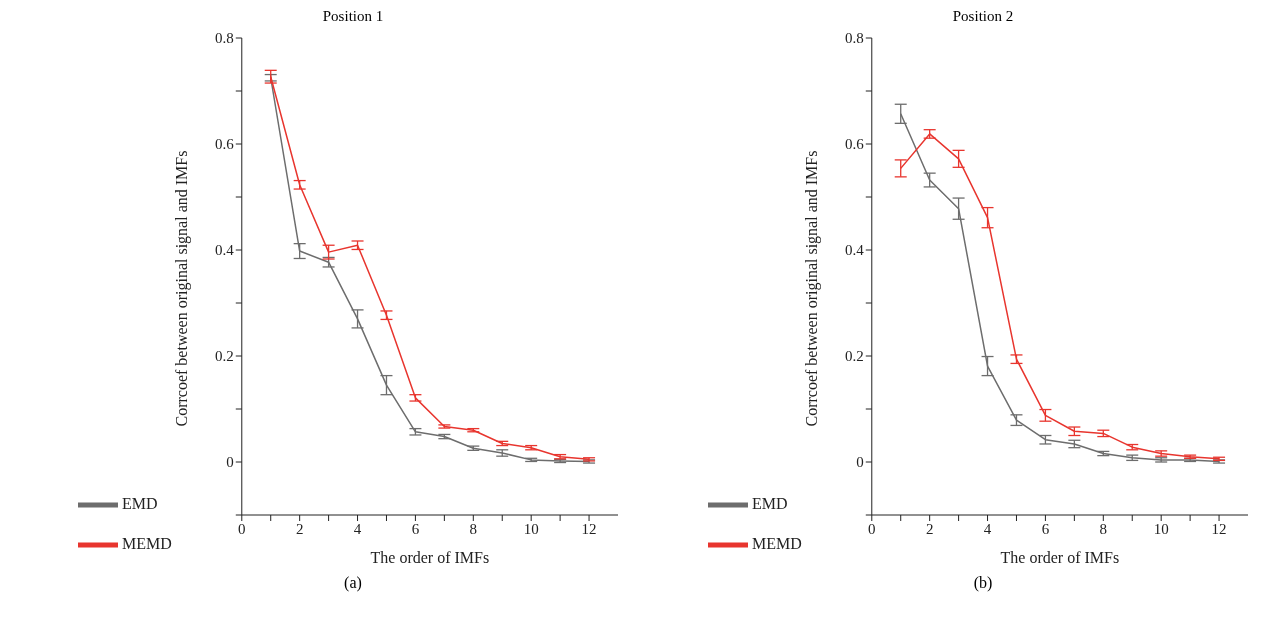  Describe the element at coordinates (983, 583) in the screenshot. I see `text: (b)` at that location.